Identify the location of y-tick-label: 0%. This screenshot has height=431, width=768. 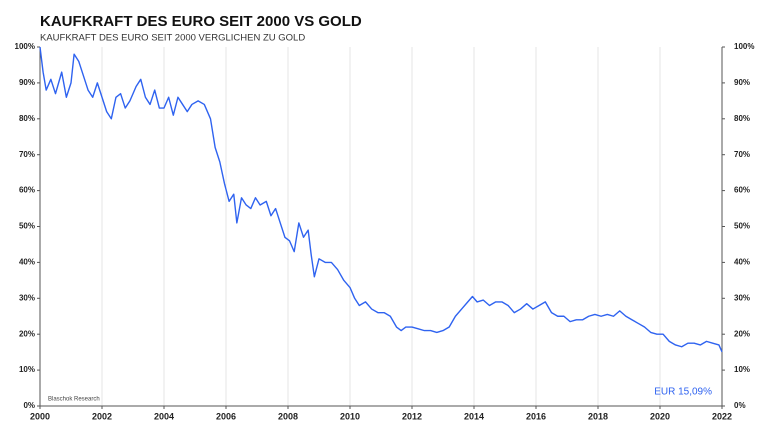
(29, 405).